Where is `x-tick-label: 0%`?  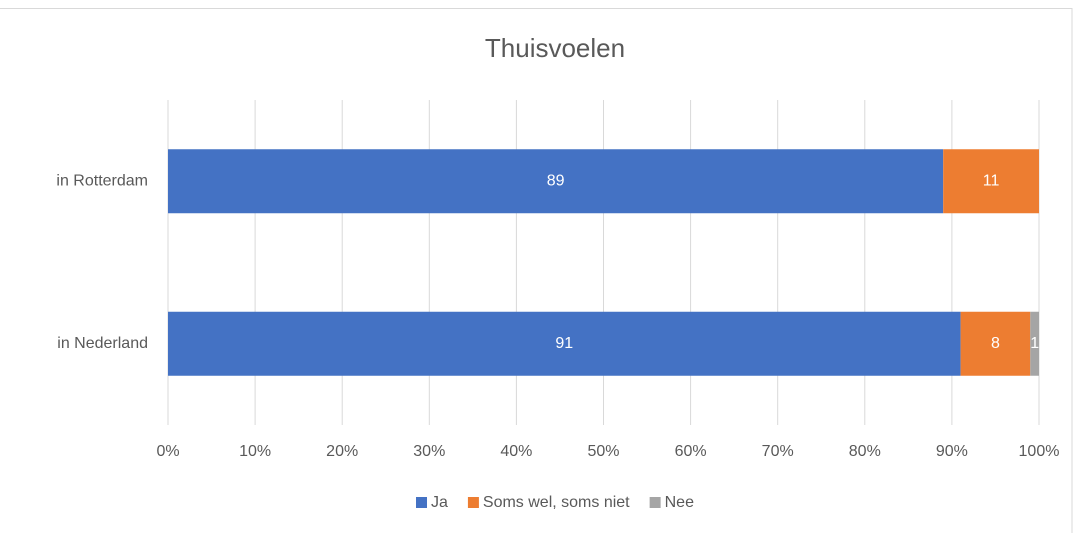
x-tick-label: 0% is located at coordinates (167, 451).